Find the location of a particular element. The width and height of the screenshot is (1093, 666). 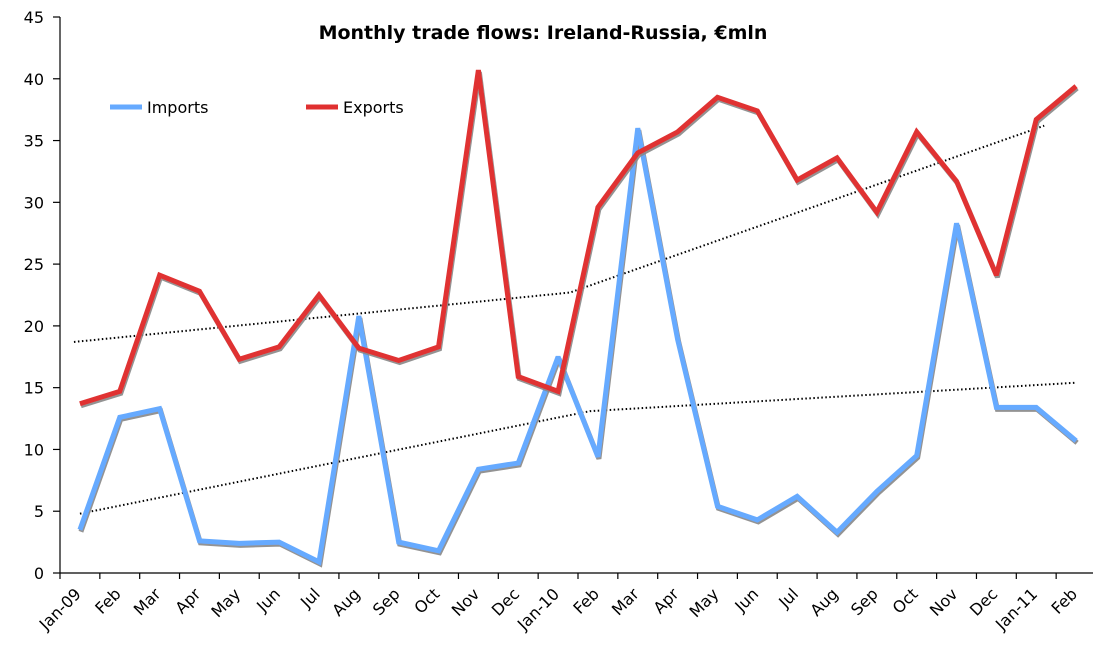

y-tick-label: 20 is located at coordinates (34, 326).